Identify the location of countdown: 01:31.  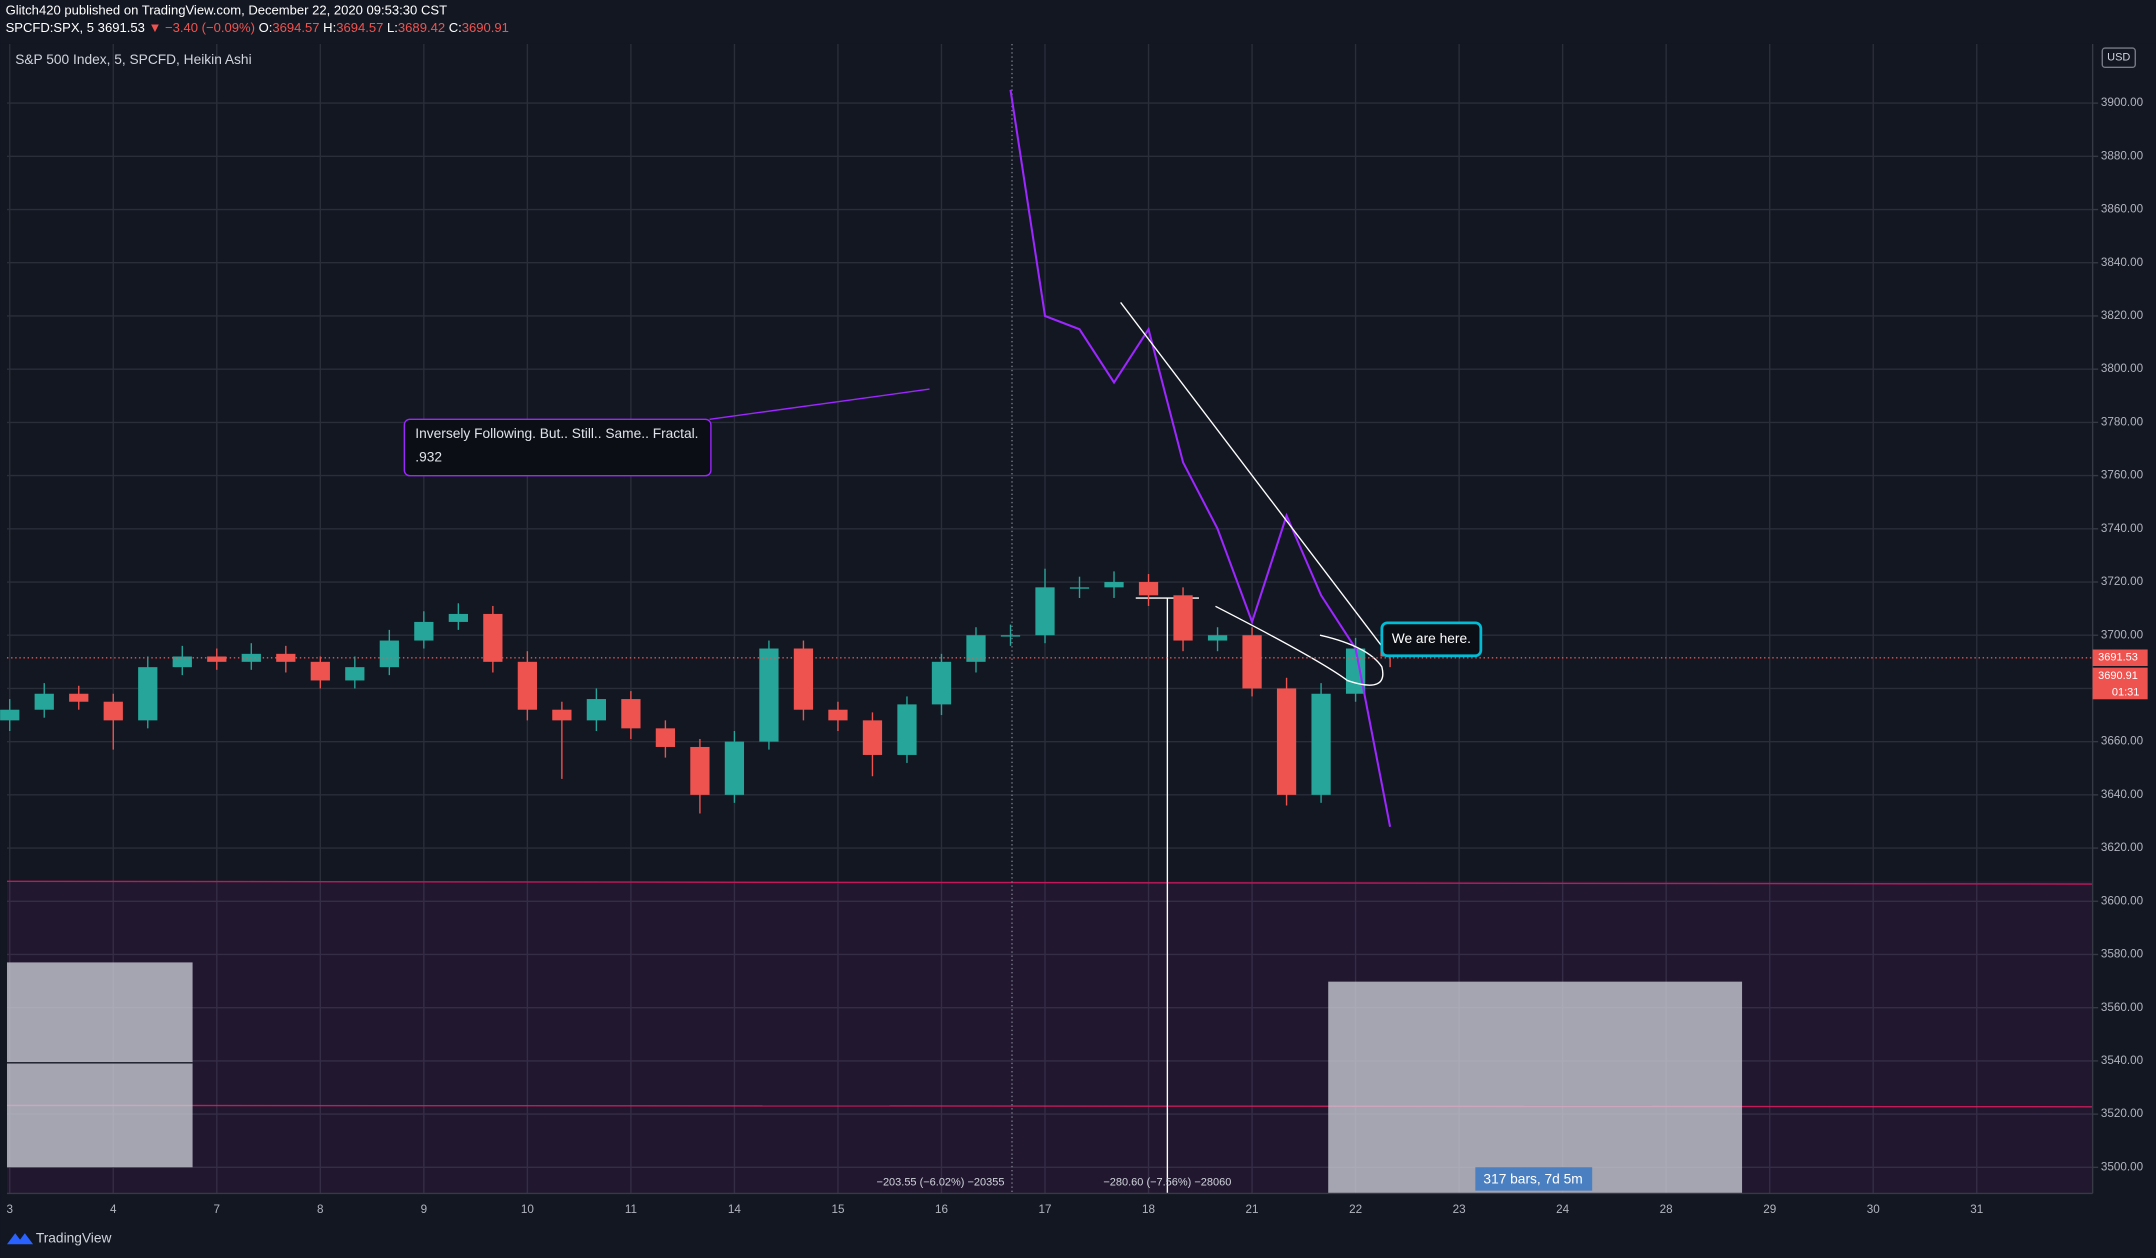
(2125, 692).